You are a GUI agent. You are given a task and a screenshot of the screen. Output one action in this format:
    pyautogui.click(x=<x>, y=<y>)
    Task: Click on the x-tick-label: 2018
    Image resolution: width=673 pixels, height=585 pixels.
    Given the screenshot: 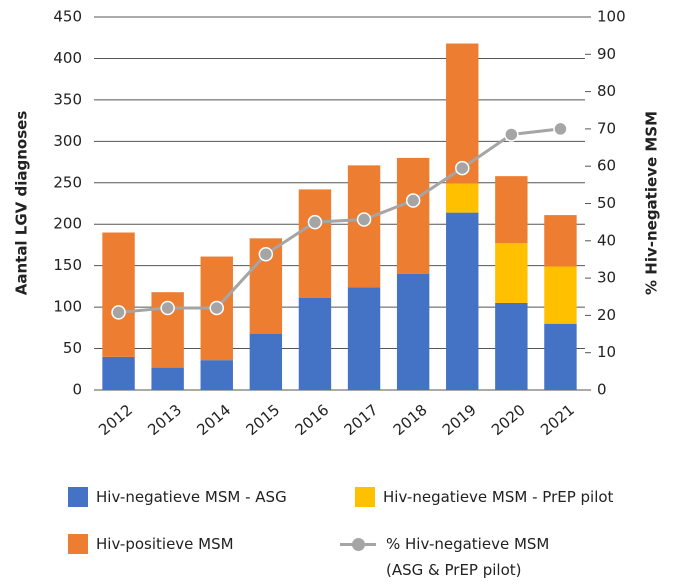 What is the action you would take?
    pyautogui.click(x=410, y=420)
    